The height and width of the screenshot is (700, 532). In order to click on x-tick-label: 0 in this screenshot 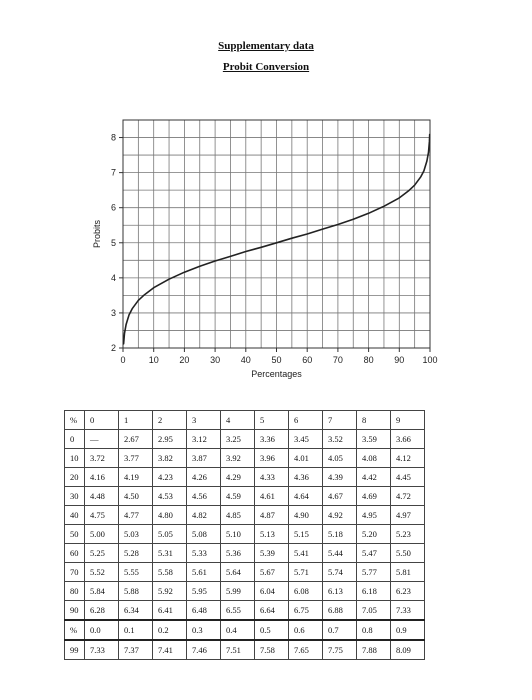, I will do `click(122, 360)`.